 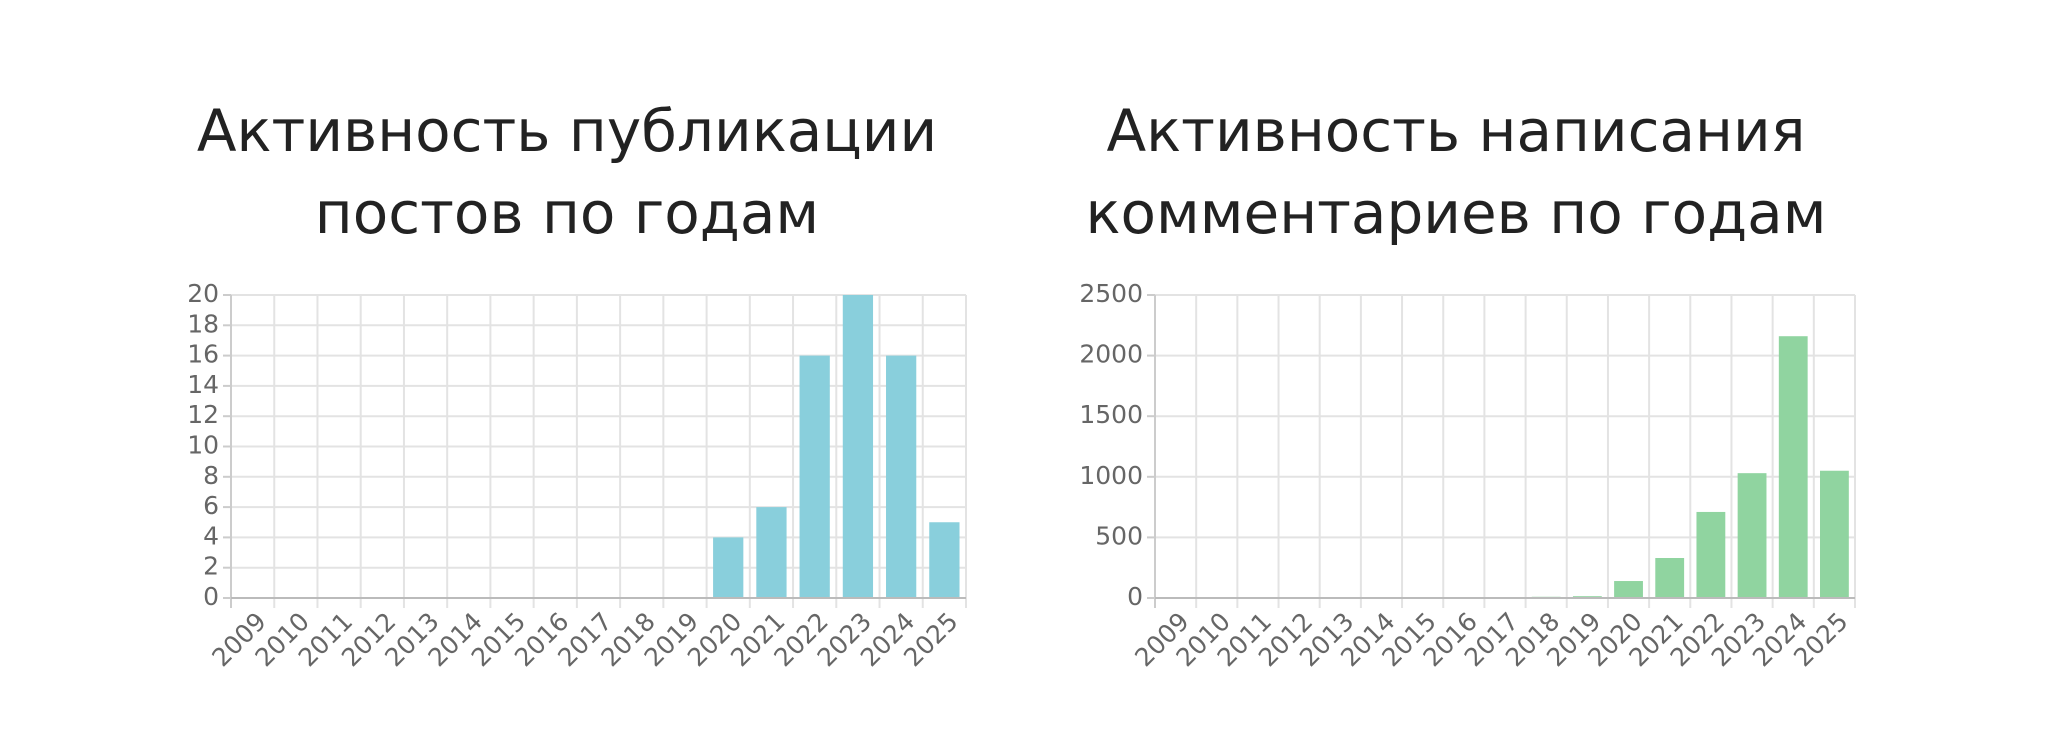 I want to click on y-tick-label: 18, so click(x=203, y=323).